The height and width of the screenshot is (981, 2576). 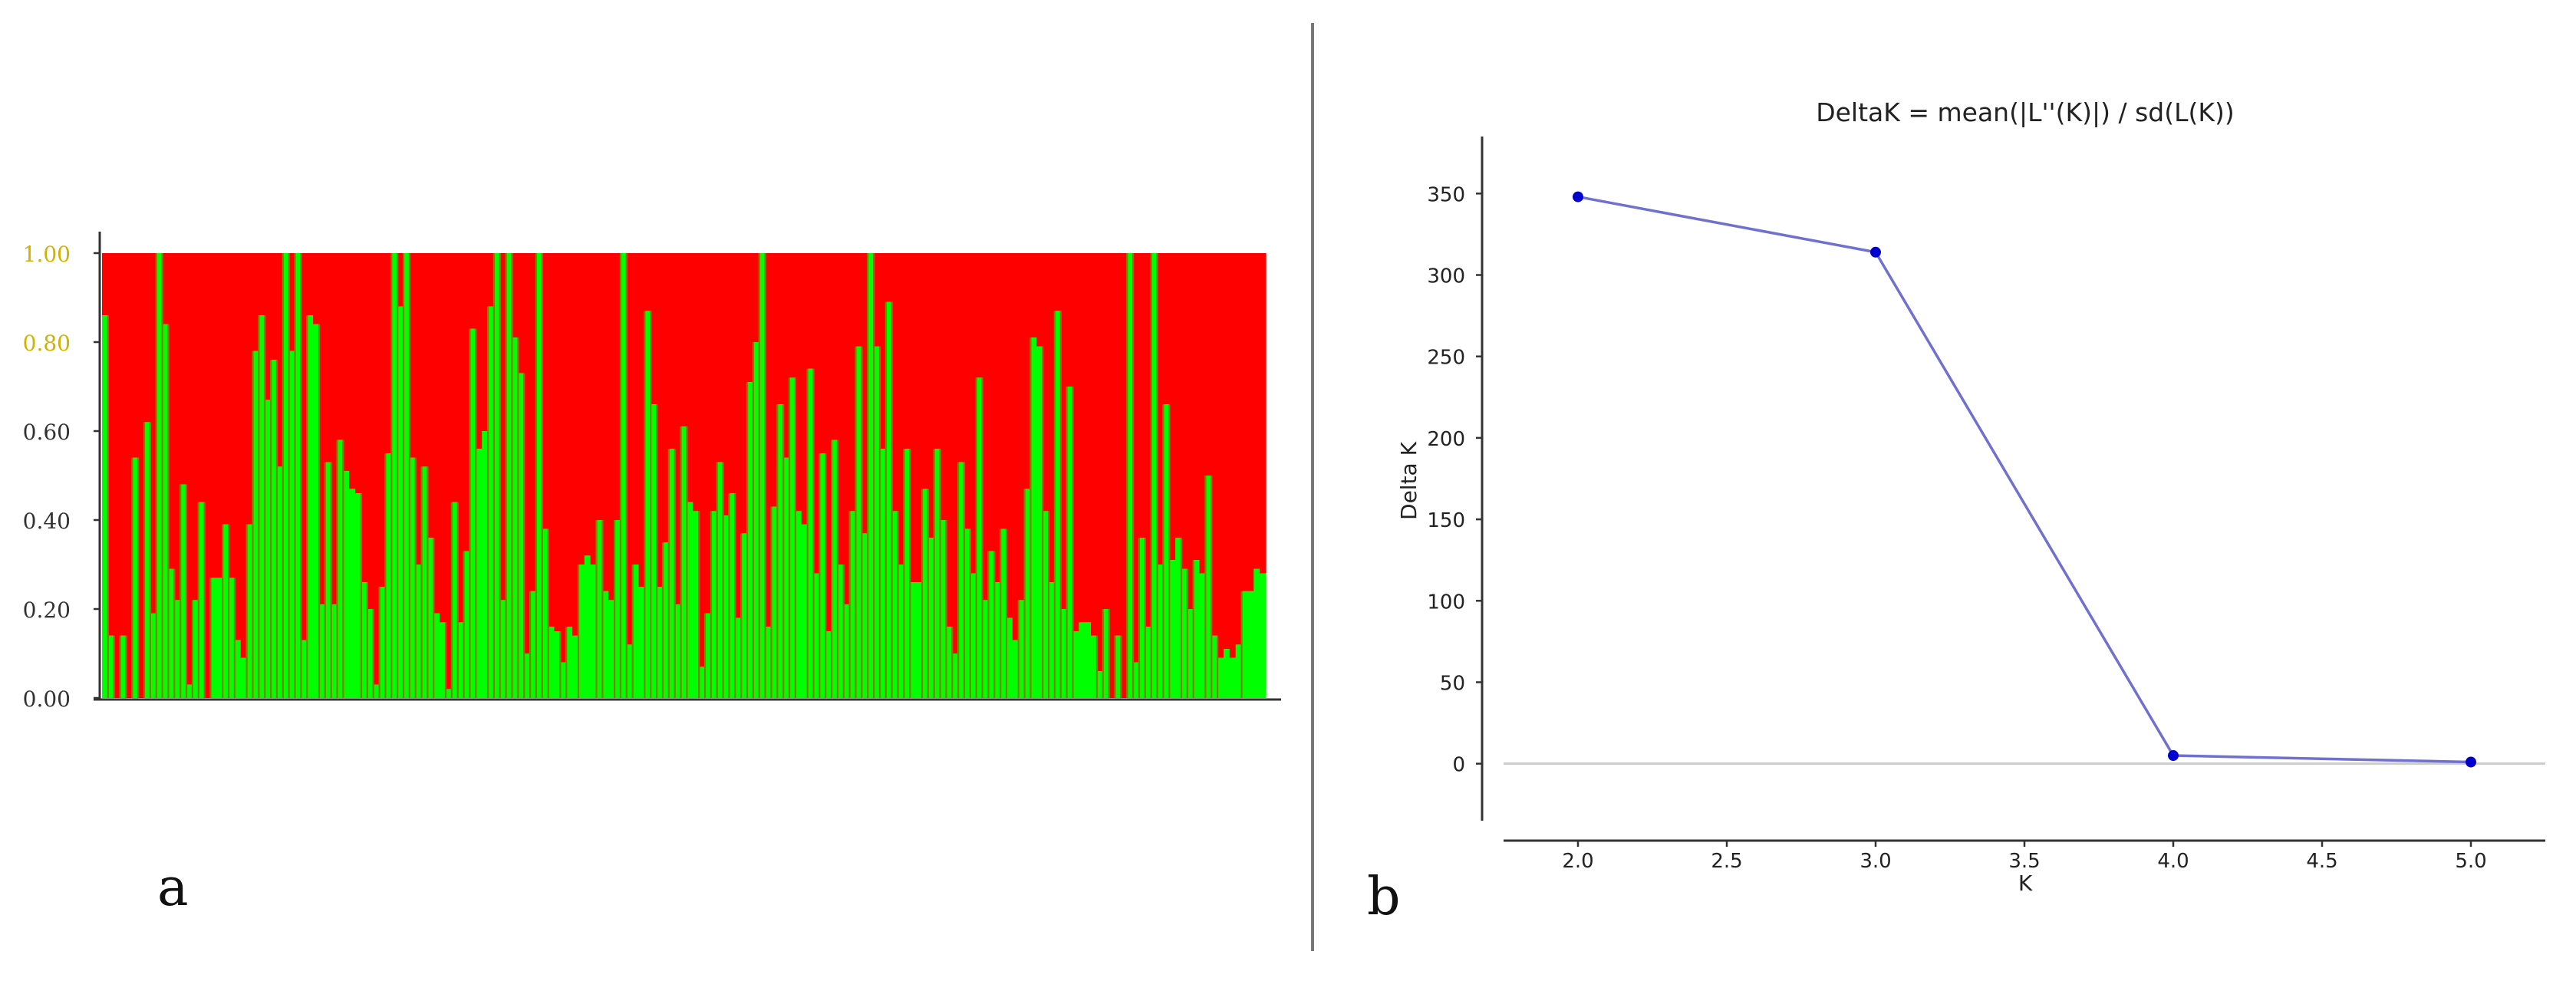 I want to click on y-tick-label: 0.20, so click(x=47, y=610).